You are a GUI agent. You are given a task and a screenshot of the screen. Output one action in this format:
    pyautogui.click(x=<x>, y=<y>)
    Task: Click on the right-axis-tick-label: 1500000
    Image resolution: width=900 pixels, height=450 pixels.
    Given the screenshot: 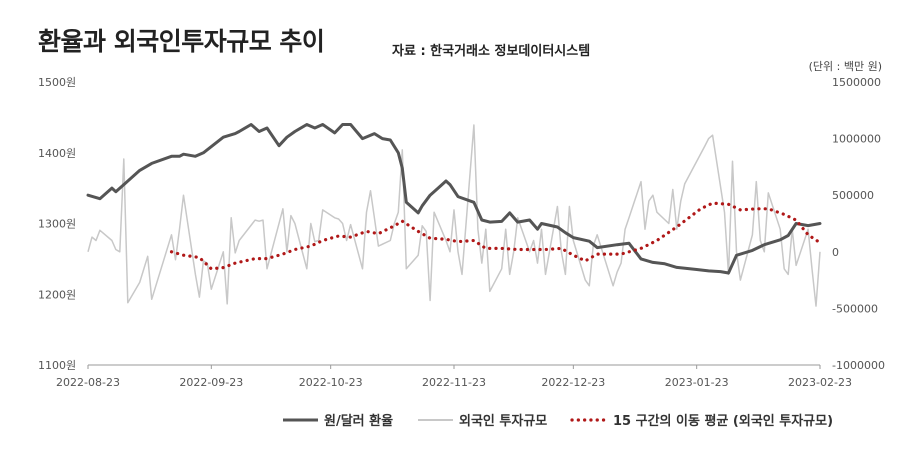 What is the action you would take?
    pyautogui.click(x=856, y=82)
    